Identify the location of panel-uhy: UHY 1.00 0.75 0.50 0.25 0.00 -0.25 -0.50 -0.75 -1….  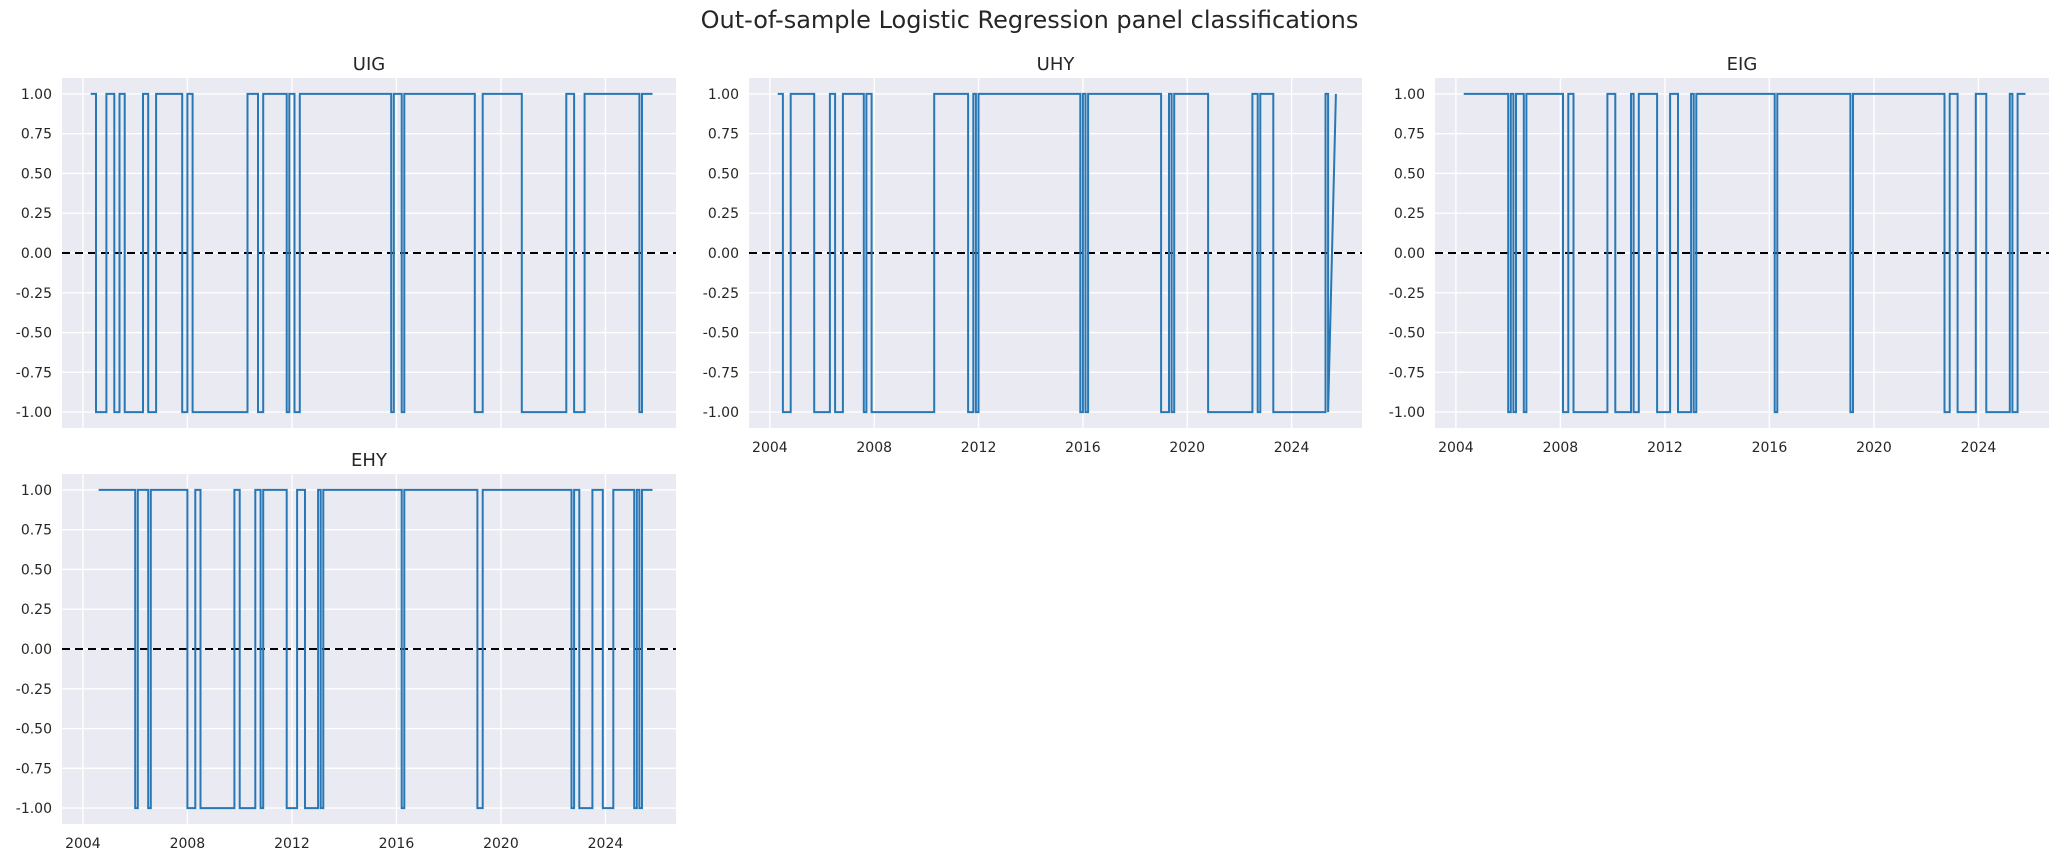
(1032, 255).